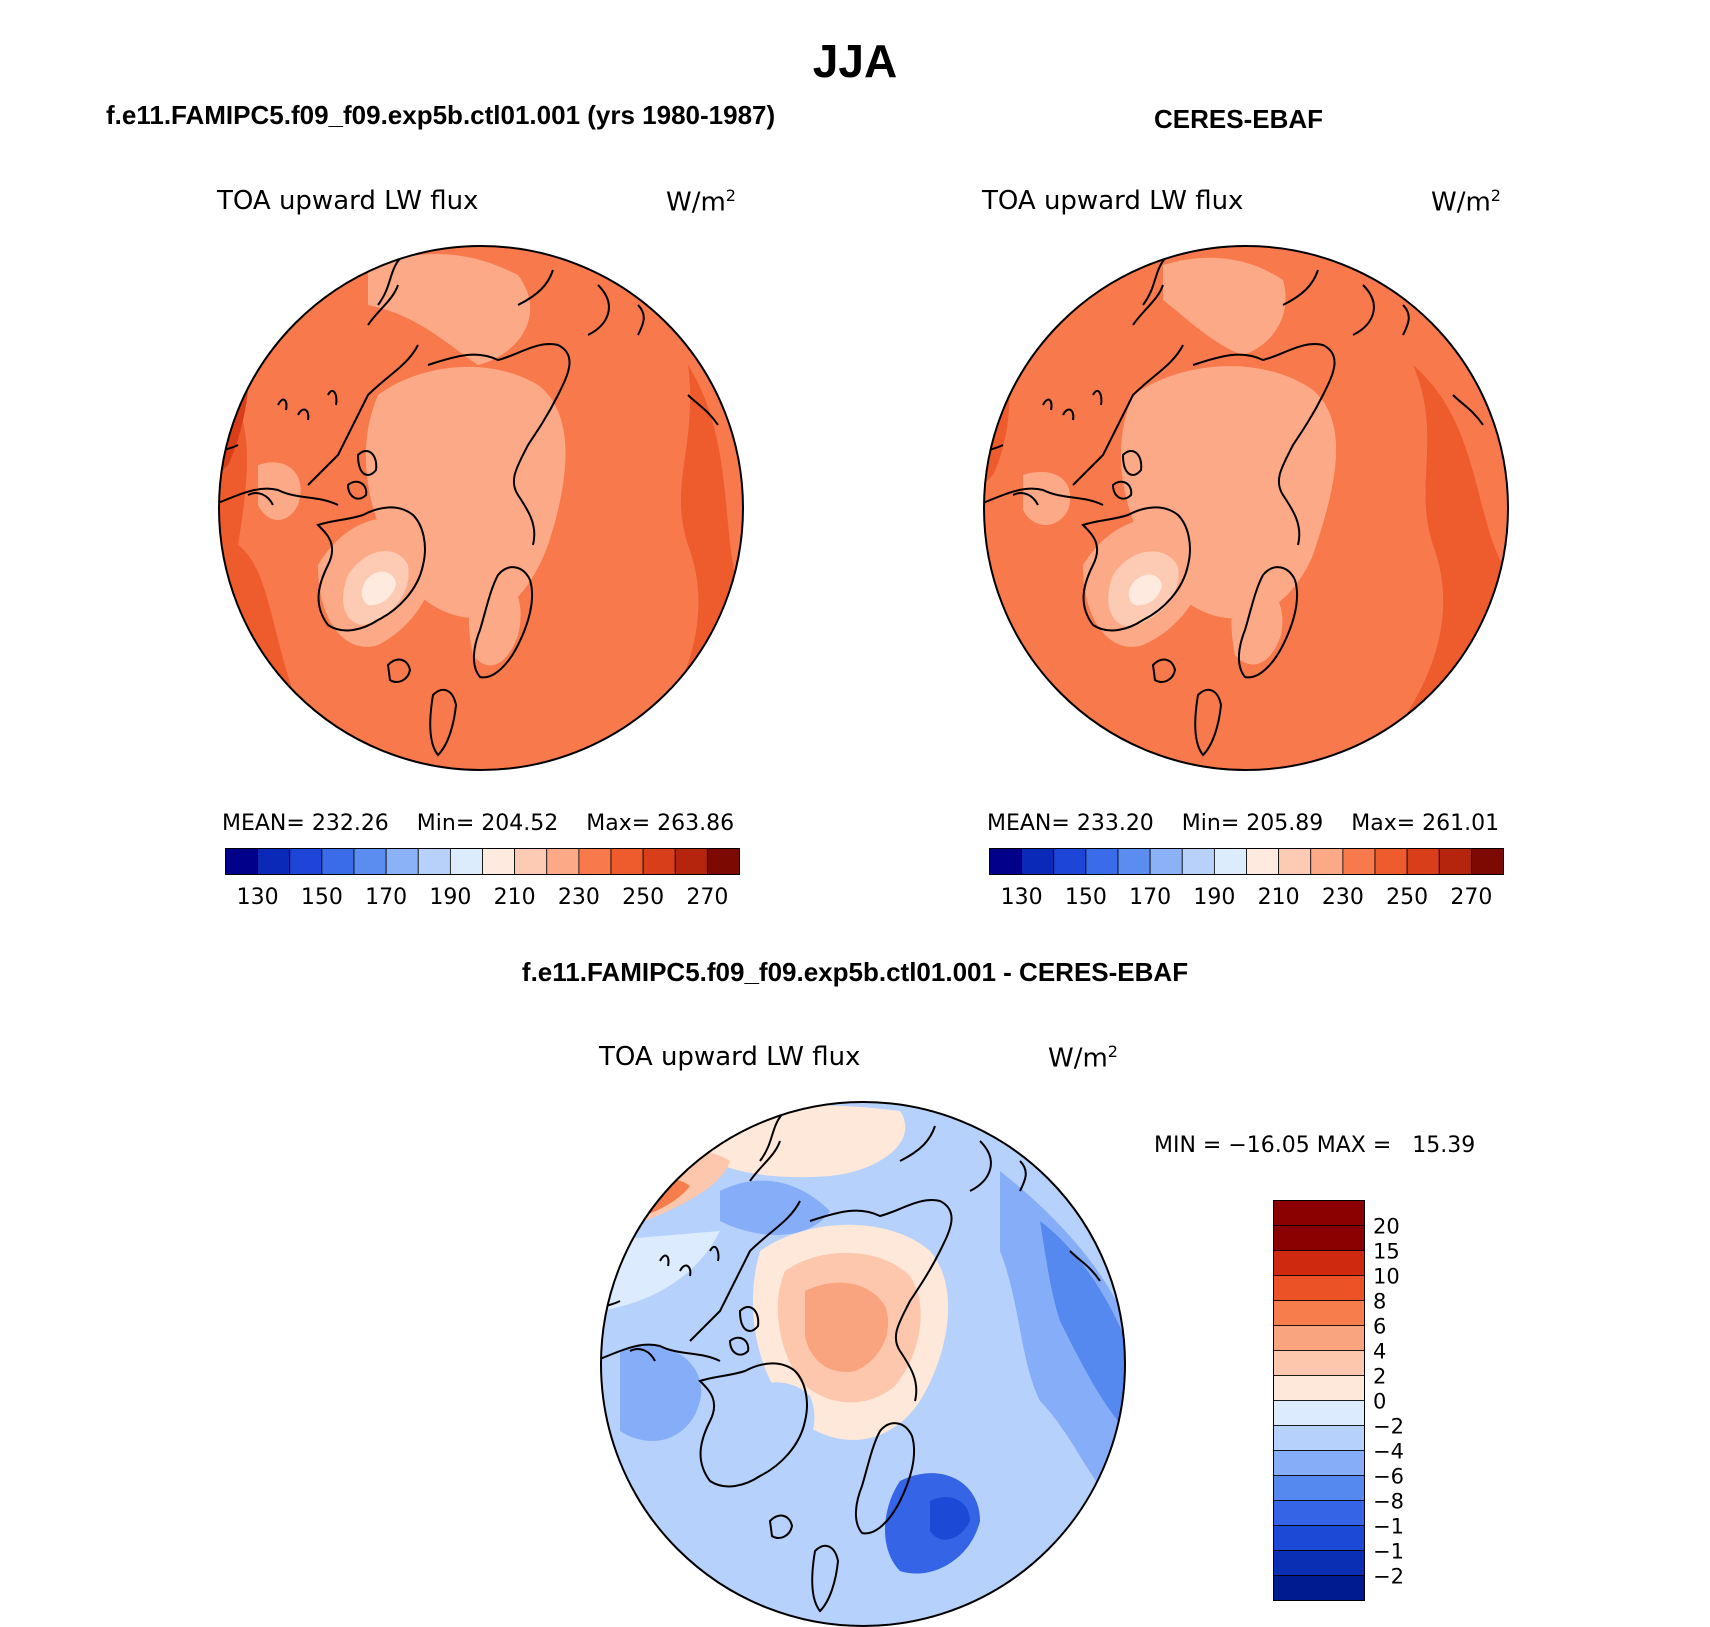 This screenshot has height=1627, width=1710. Describe the element at coordinates (1388, 1427) in the screenshot. I see `colorbar-tick-label: −2` at that location.